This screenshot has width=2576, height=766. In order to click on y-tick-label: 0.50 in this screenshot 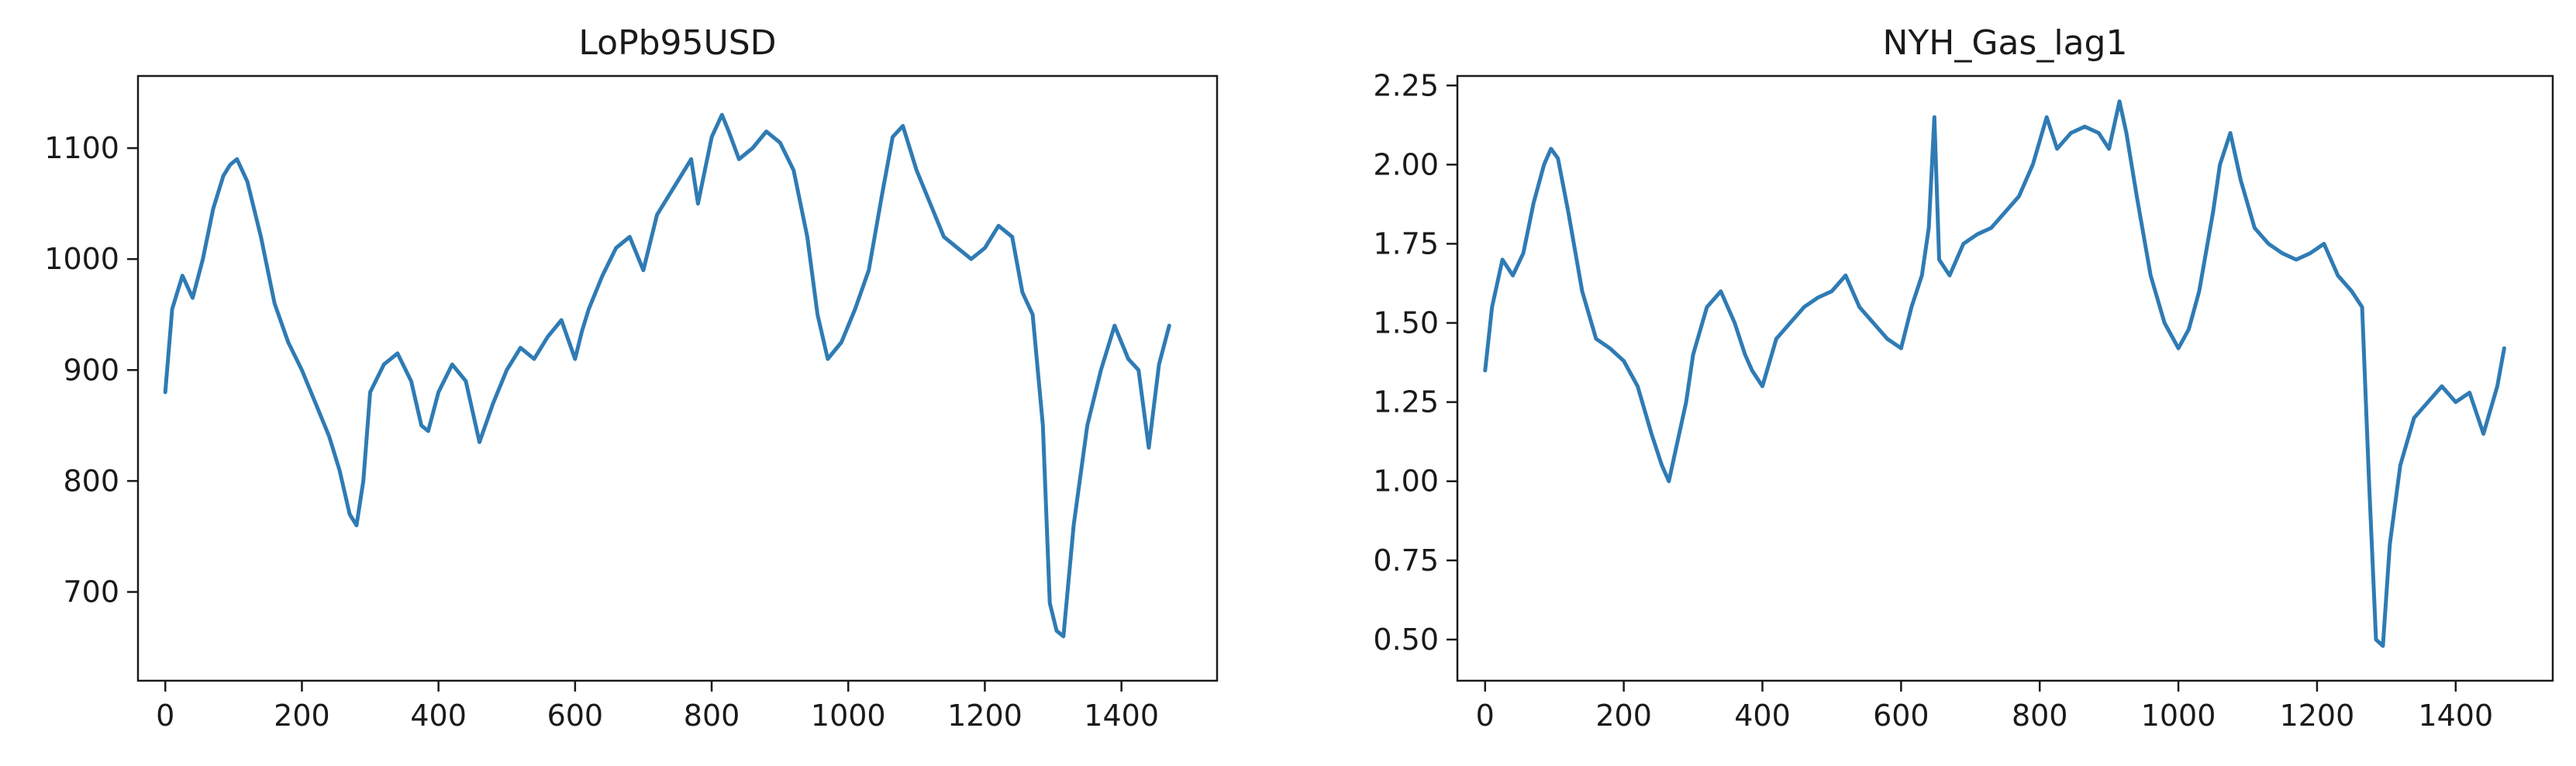, I will do `click(1406, 640)`.